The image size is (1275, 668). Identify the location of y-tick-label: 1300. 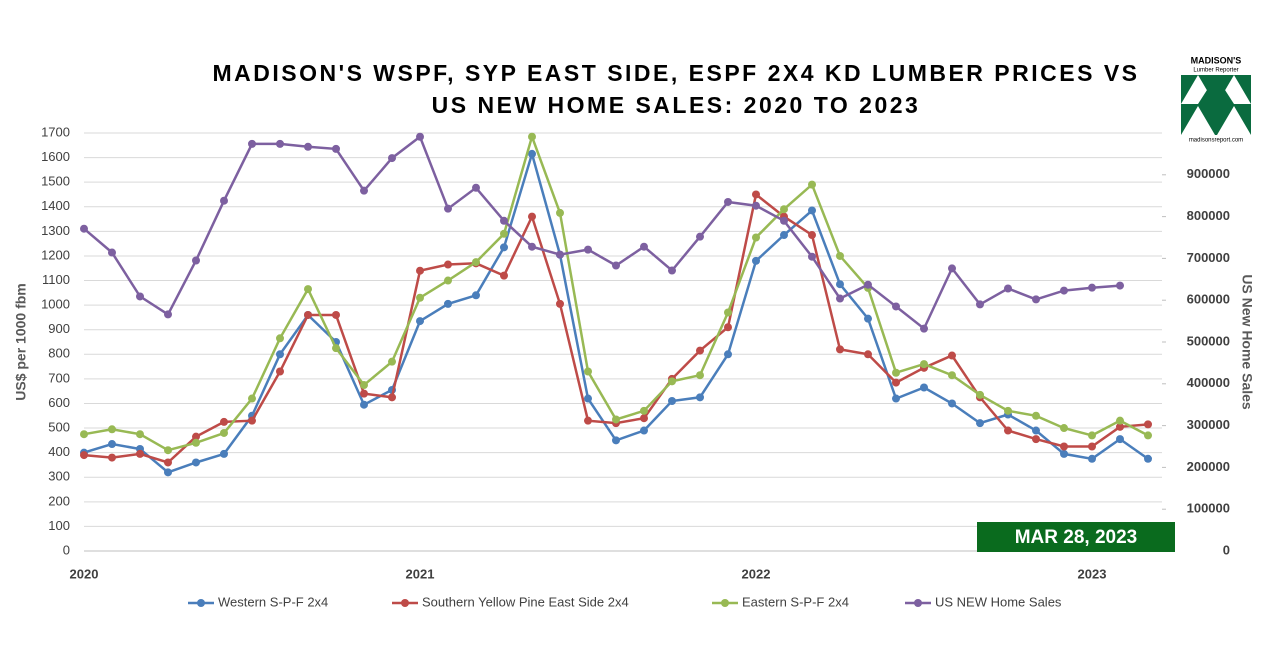
(55, 230).